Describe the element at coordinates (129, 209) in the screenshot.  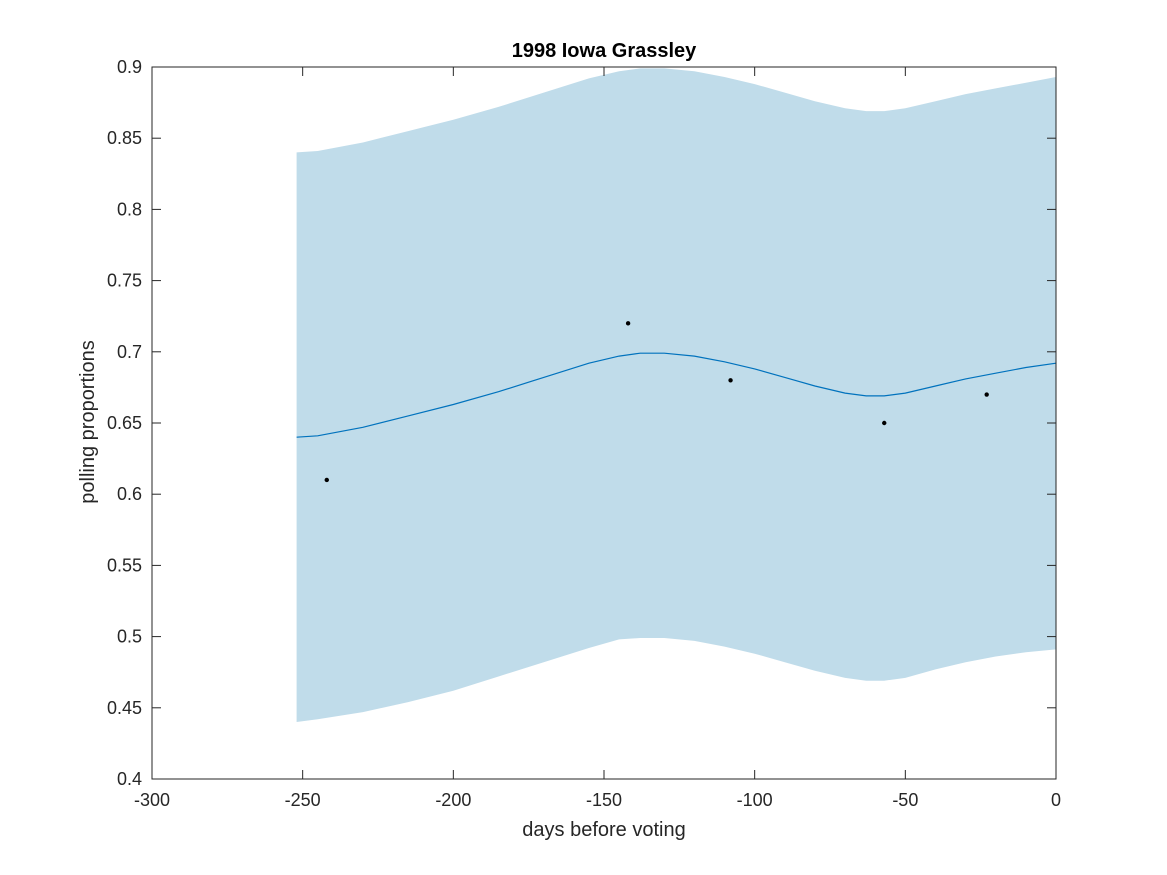
I see `y-tick-label: 0.8` at that location.